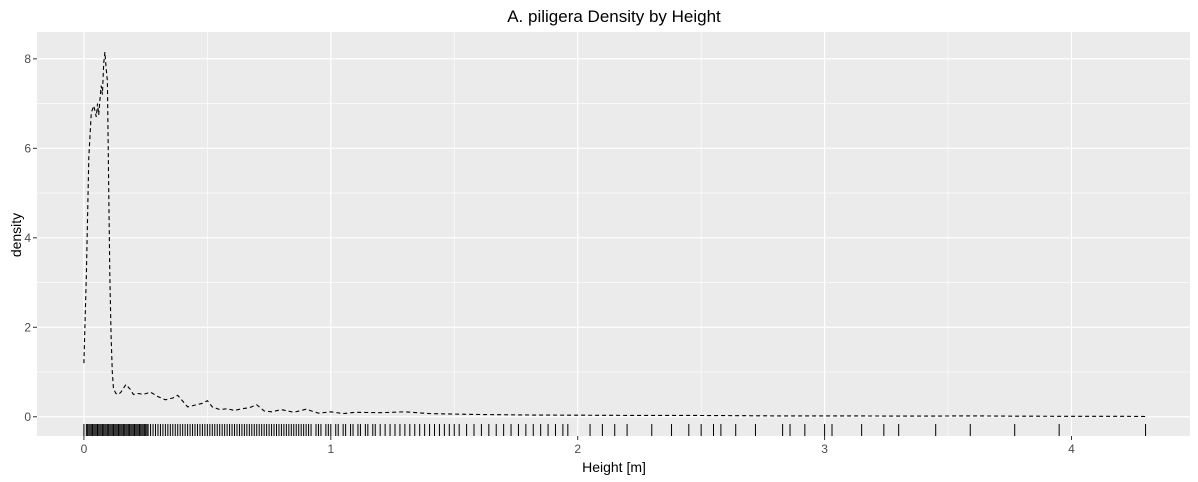  What do you see at coordinates (27, 327) in the screenshot?
I see `y-tick-label: 2` at bounding box center [27, 327].